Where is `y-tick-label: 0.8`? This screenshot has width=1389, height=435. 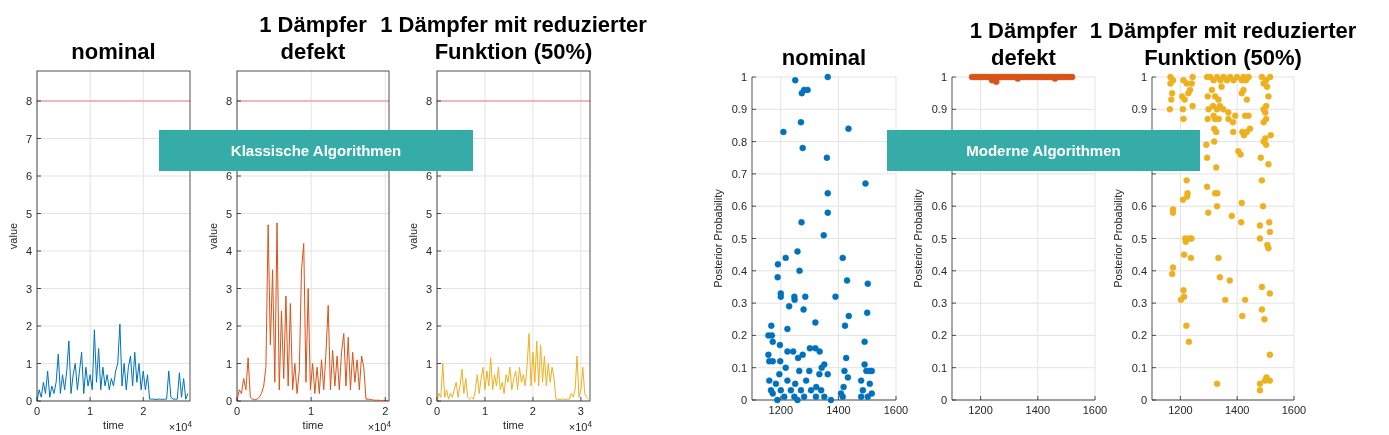
y-tick-label: 0.8 is located at coordinates (739, 141).